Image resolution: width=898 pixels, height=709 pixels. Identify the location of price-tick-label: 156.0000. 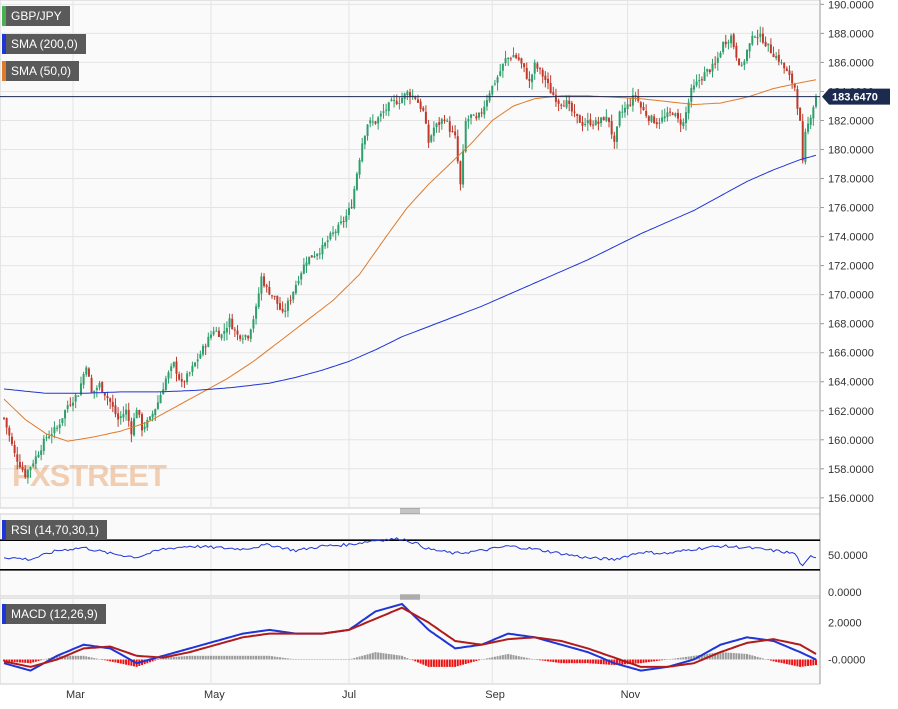
(851, 499).